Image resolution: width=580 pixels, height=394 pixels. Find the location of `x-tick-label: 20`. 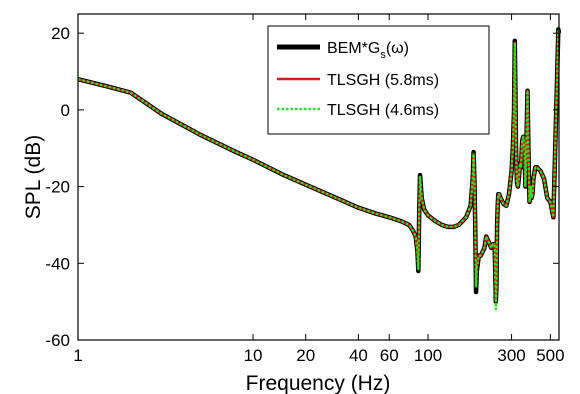

x-tick-label: 20 is located at coordinates (305, 355).